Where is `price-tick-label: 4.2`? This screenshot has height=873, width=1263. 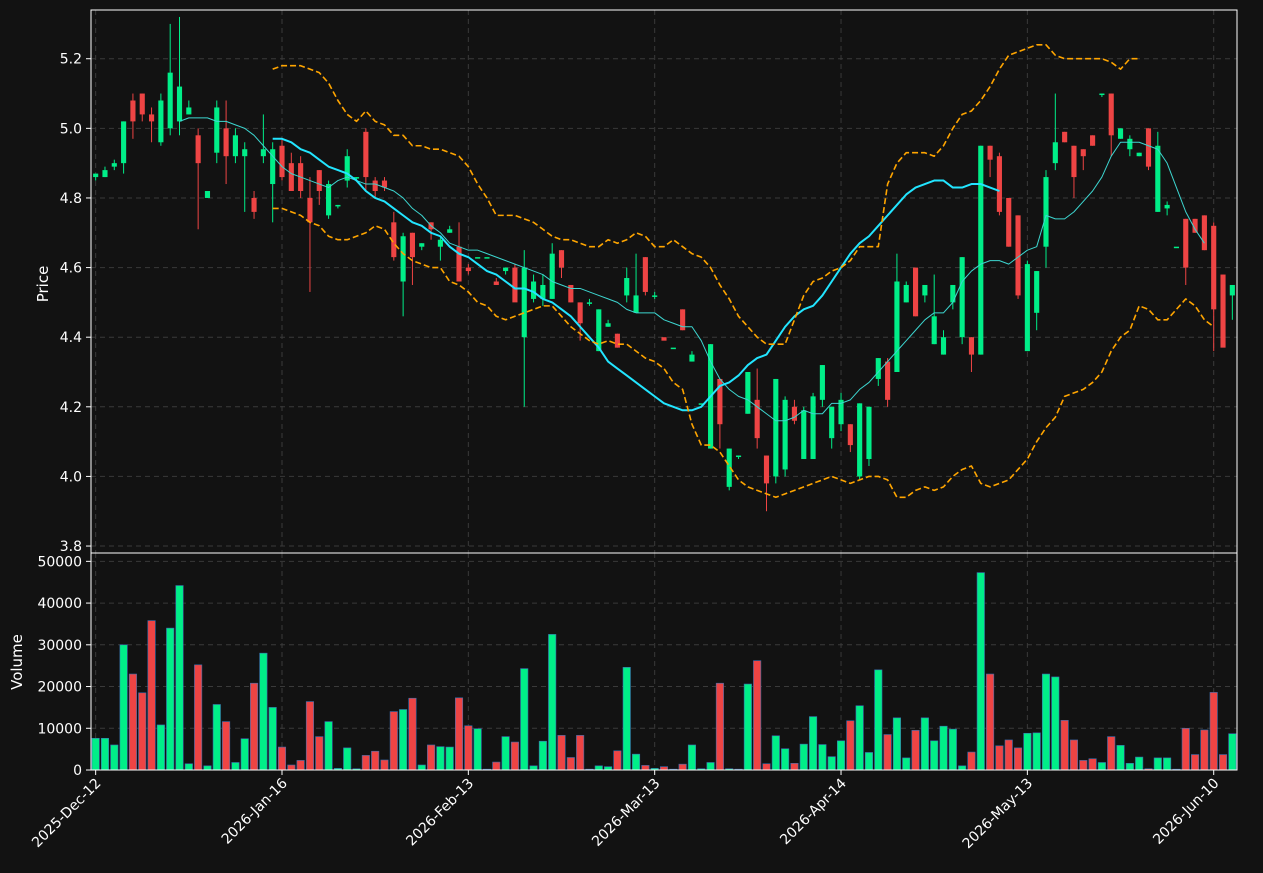 price-tick-label: 4.2 is located at coordinates (71, 408).